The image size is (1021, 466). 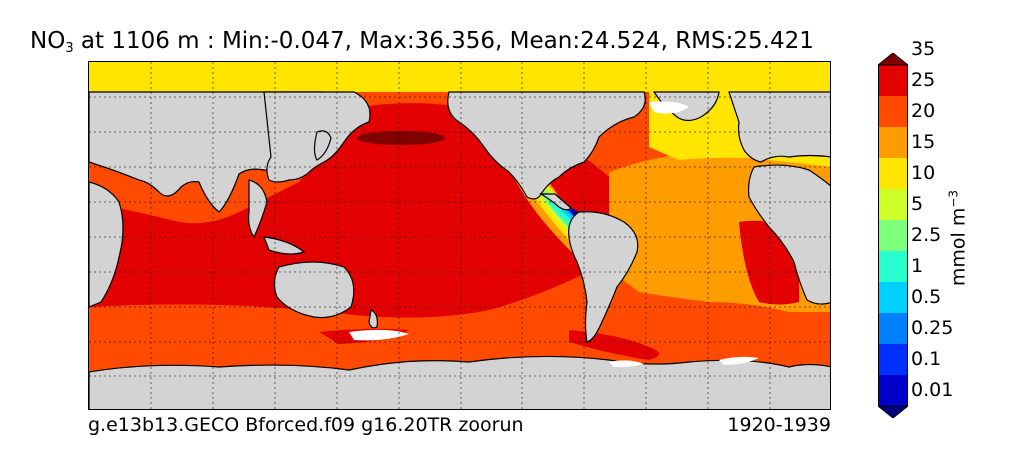 I want to click on arctic-field, so click(x=459, y=77).